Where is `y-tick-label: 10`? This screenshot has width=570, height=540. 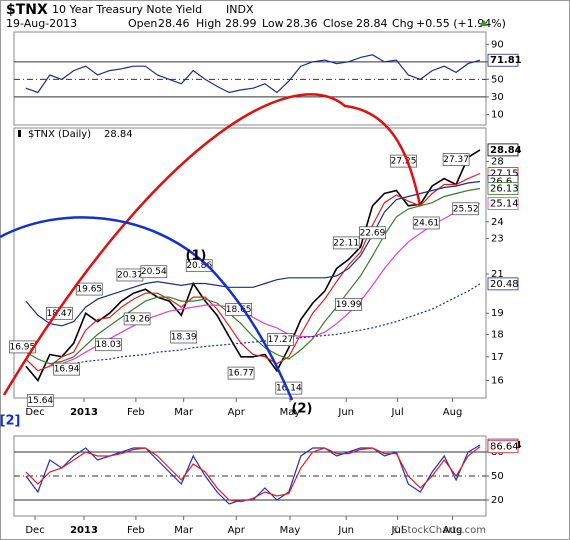 y-tick-label: 10 is located at coordinates (497, 114).